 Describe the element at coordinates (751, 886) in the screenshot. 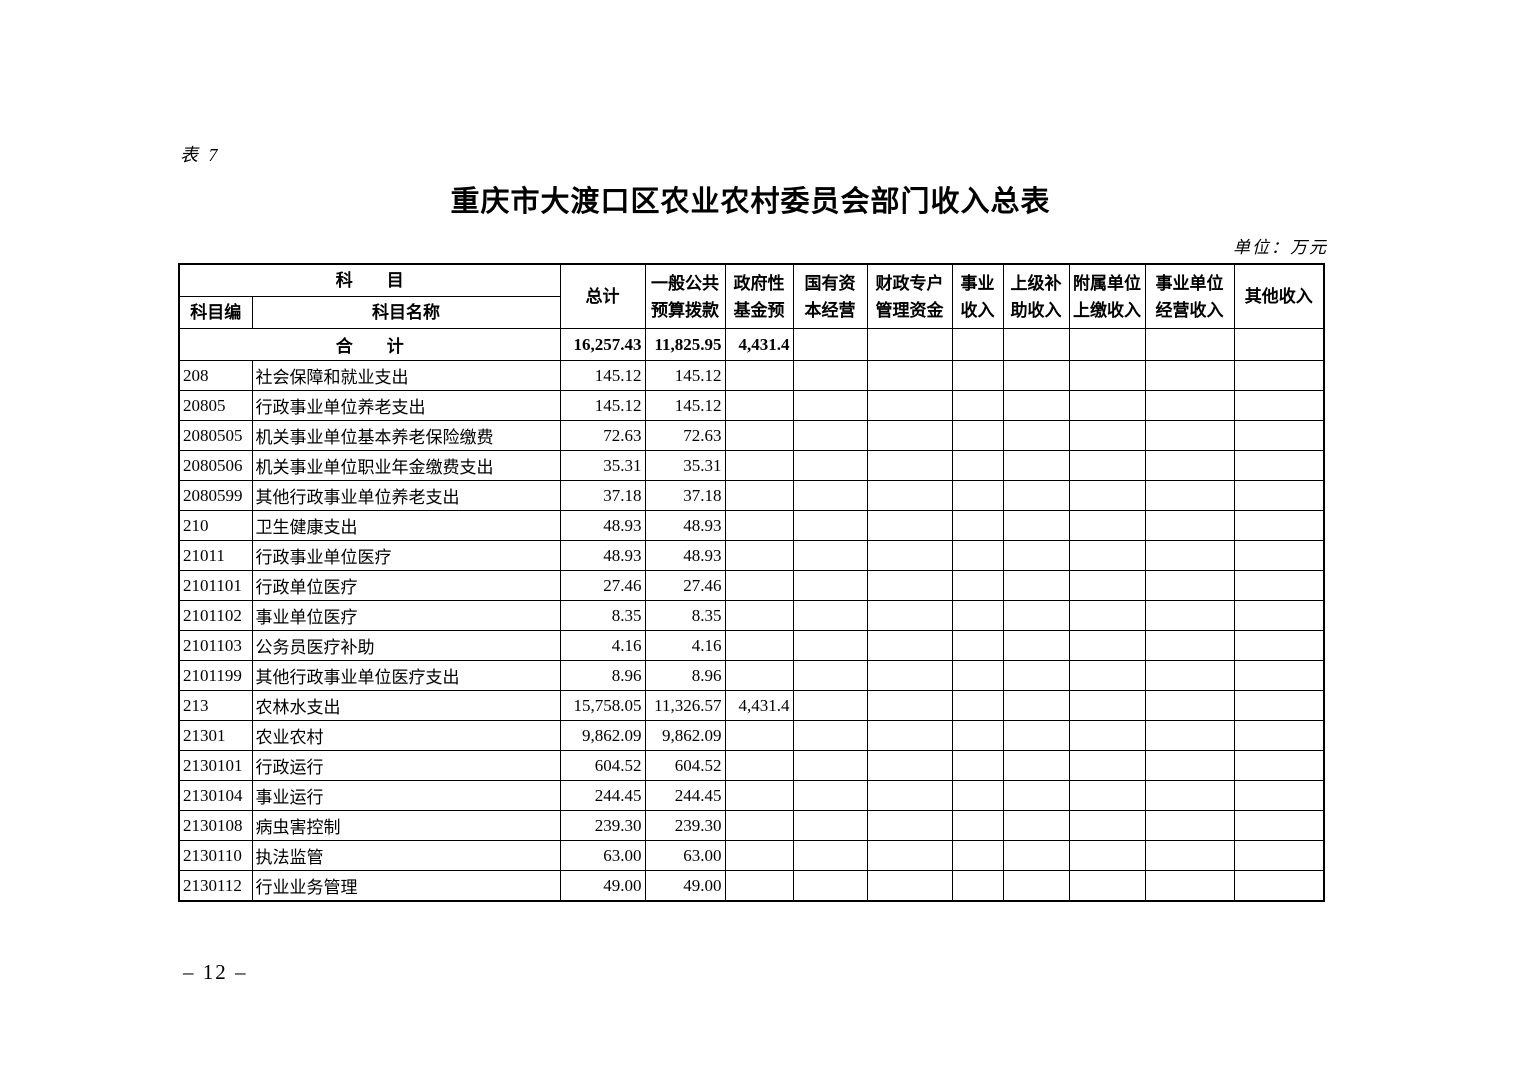

I see `table-row: 2130112 行业业务管理 49.00 49.00` at that location.